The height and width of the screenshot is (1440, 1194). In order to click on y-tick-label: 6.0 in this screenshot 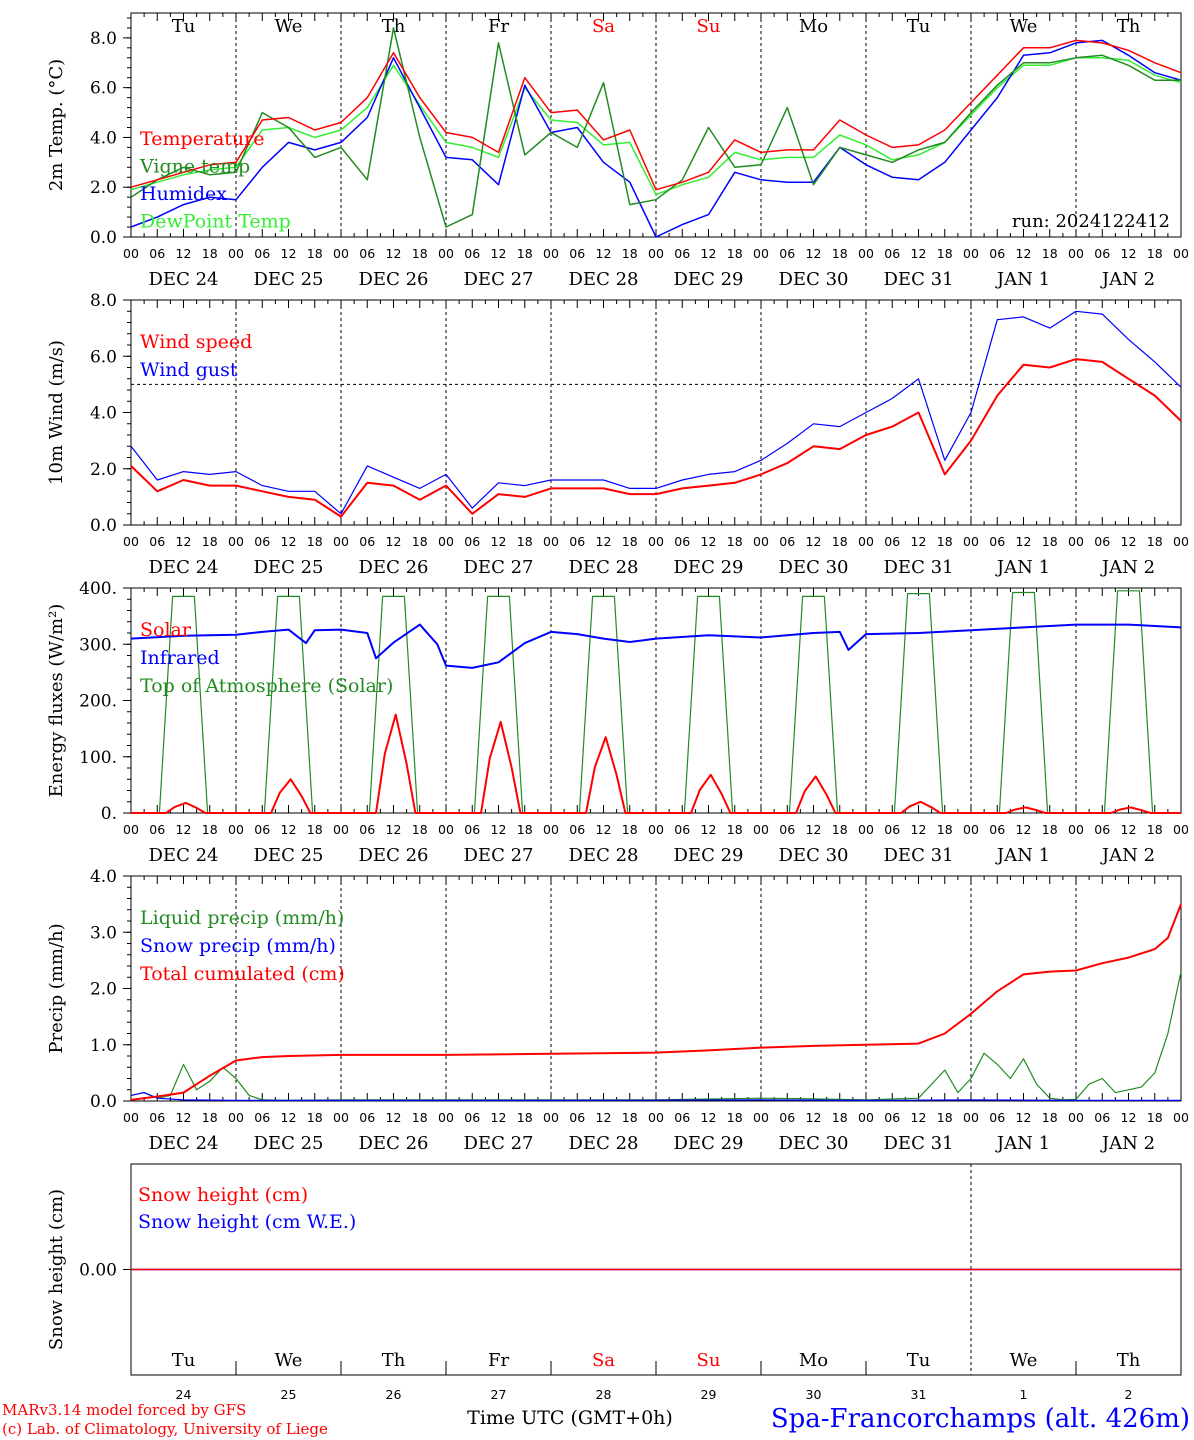, I will do `click(103, 357)`.